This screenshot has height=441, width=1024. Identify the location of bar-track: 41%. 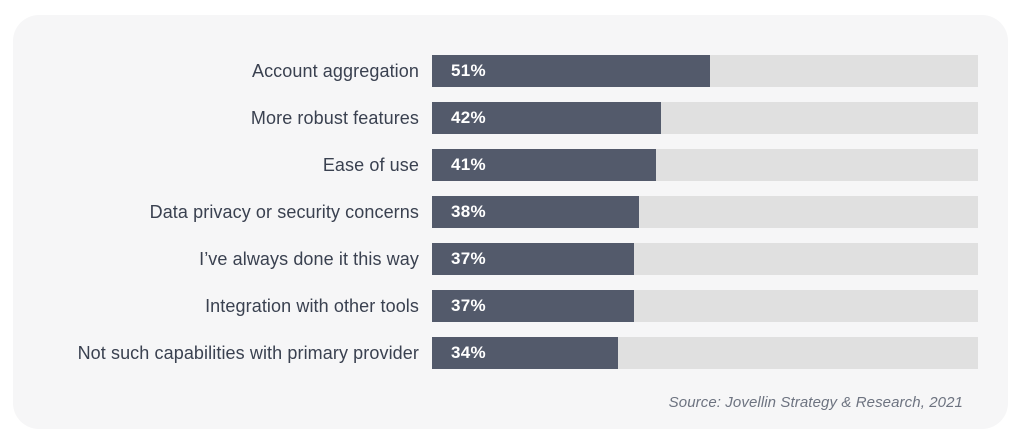
(705, 165).